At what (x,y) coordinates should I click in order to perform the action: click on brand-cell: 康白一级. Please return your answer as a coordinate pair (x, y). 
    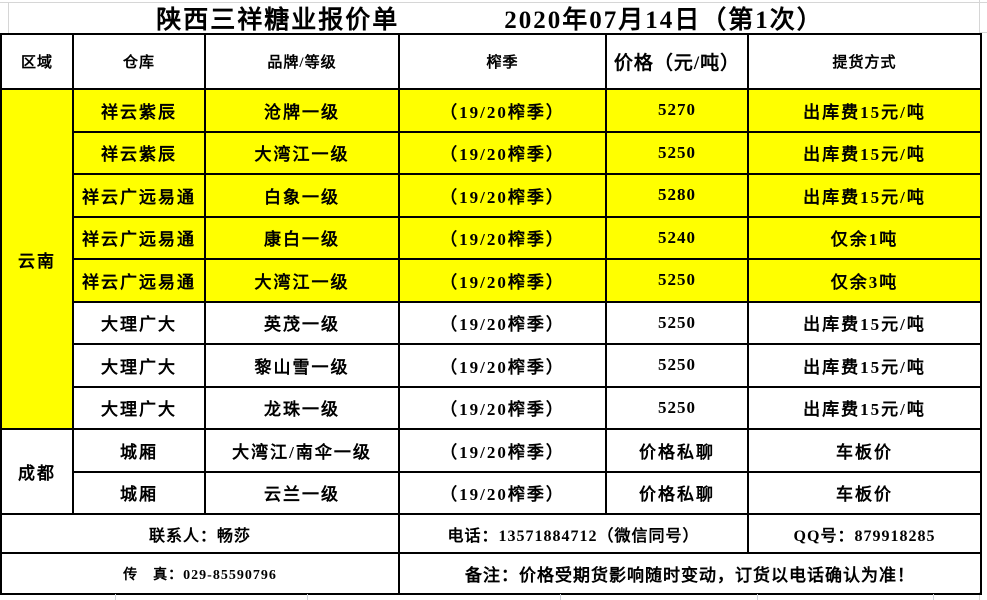
    Looking at the image, I should click on (302, 237).